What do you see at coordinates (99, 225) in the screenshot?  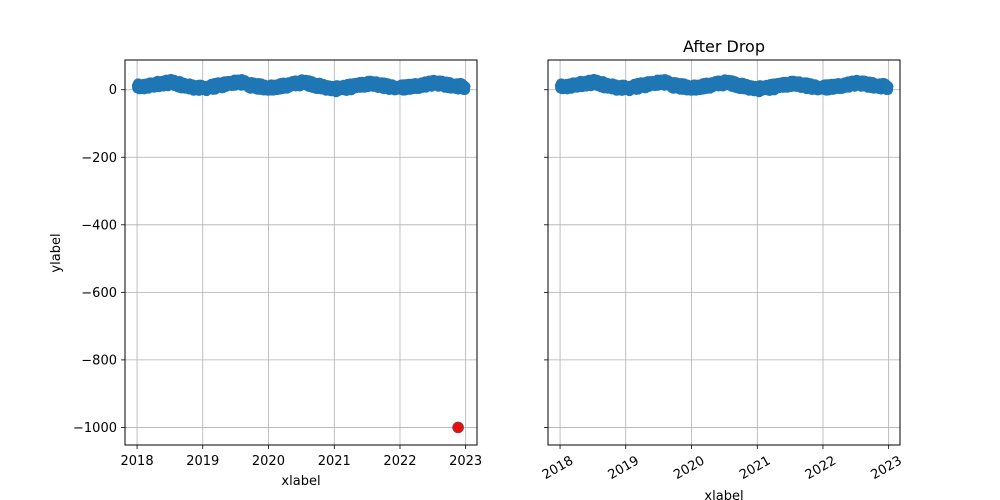 I see `y-tick-label: −400` at bounding box center [99, 225].